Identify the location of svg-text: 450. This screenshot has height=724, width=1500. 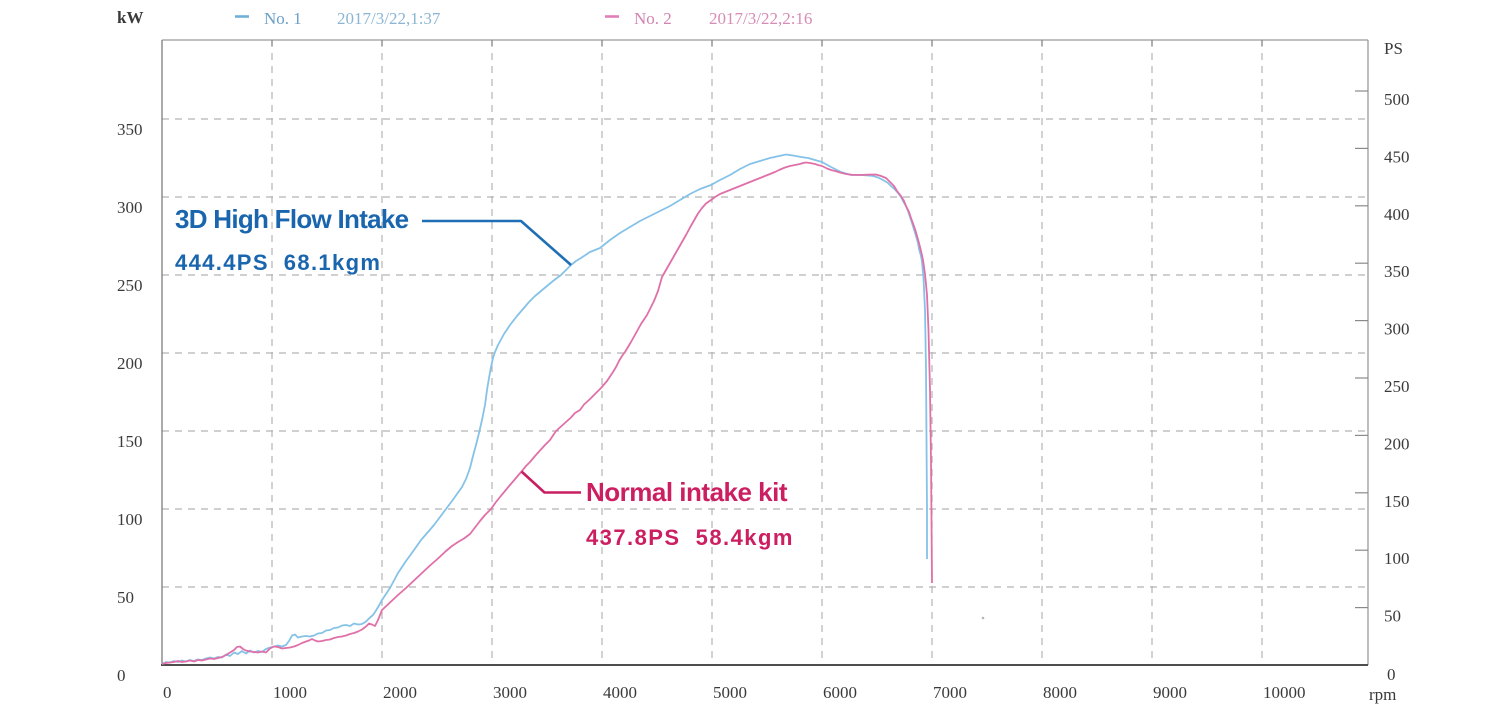
(1397, 156).